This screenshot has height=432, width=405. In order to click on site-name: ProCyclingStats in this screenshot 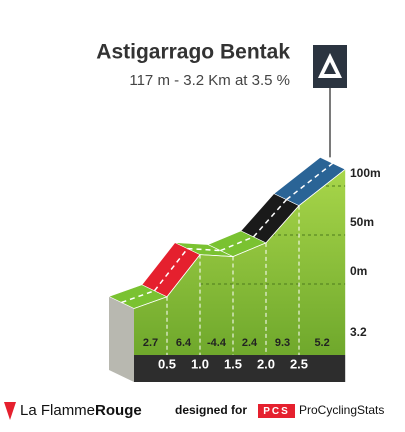, I will do `click(341, 410)`.